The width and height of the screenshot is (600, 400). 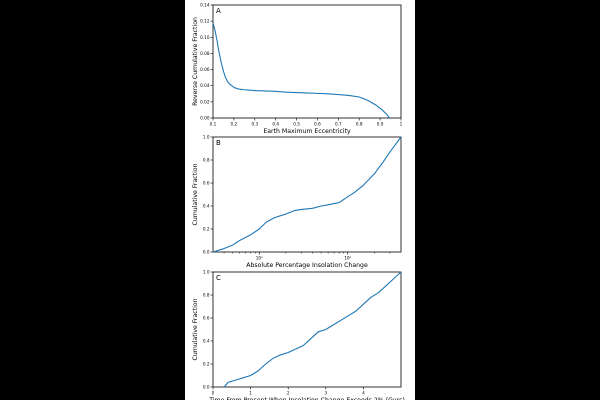 What do you see at coordinates (288, 393) in the screenshot?
I see `panel-c-x-tick-label: 2` at bounding box center [288, 393].